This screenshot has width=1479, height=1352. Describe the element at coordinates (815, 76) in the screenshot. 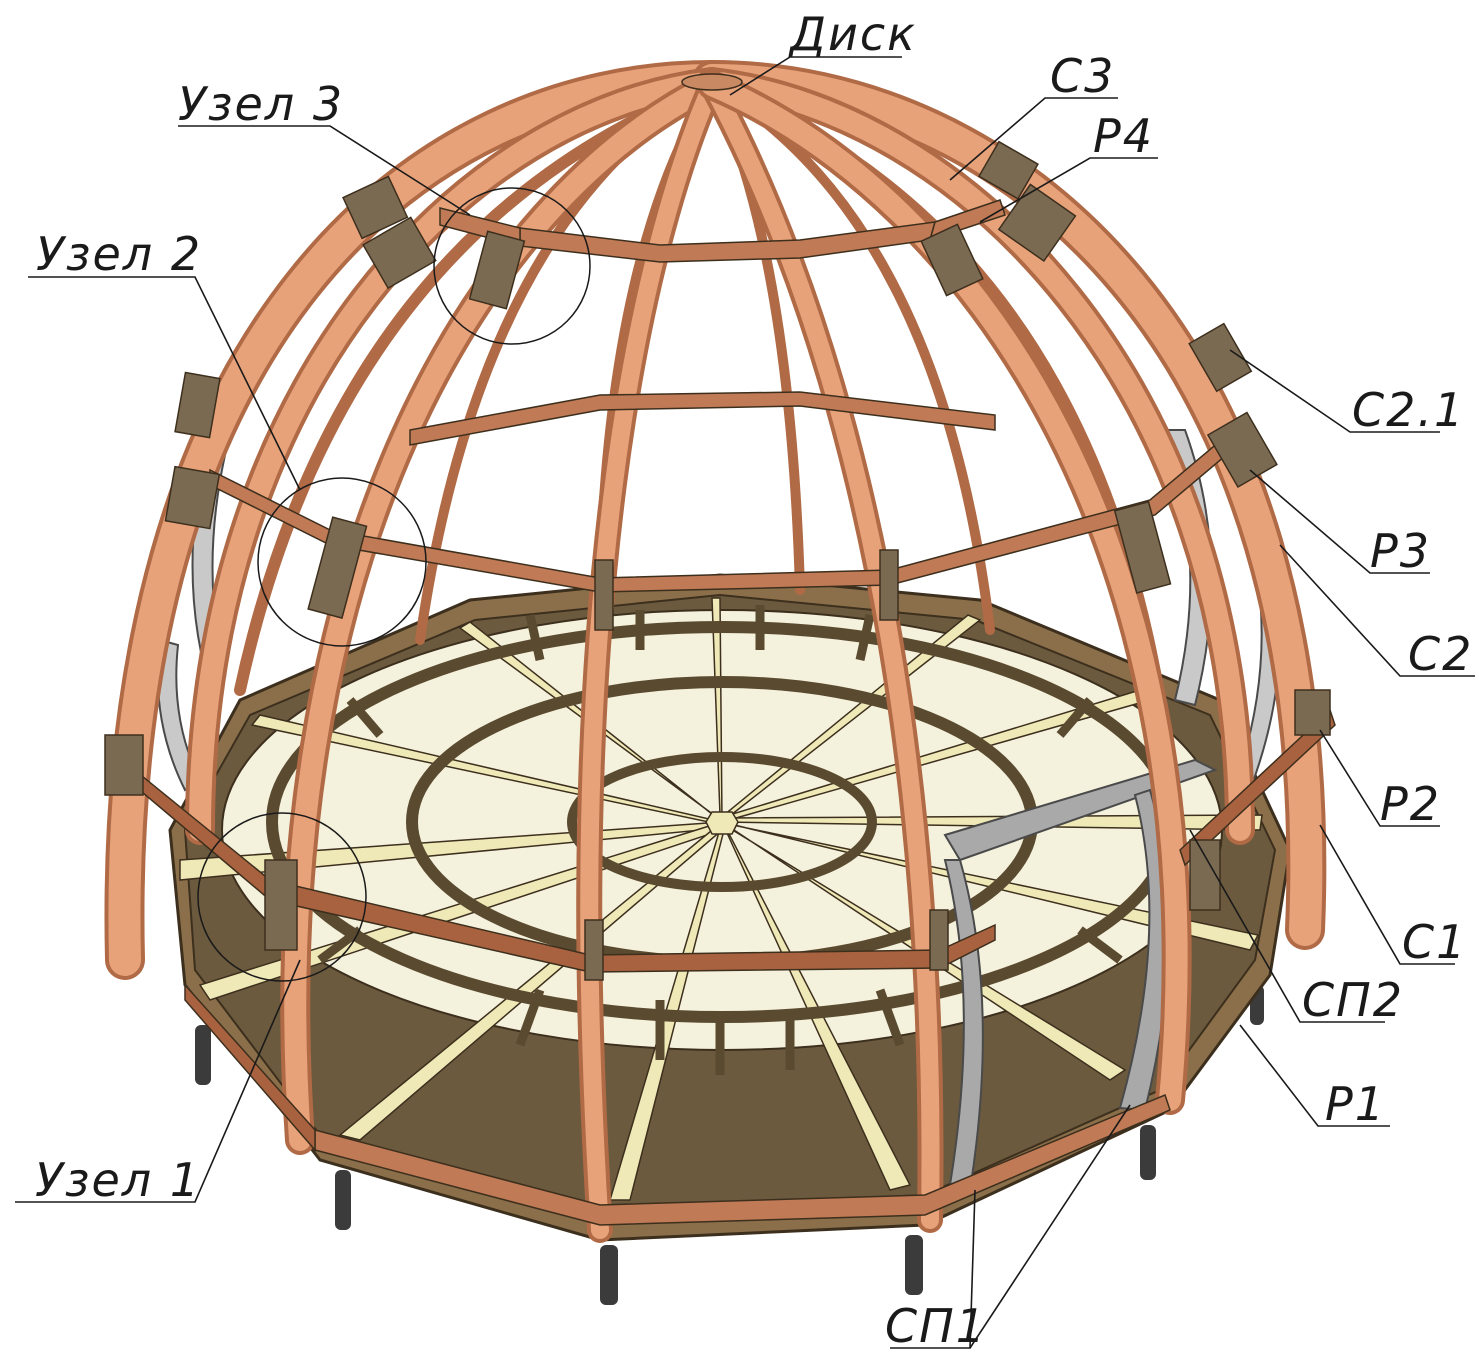

I see `leader-disk` at that location.